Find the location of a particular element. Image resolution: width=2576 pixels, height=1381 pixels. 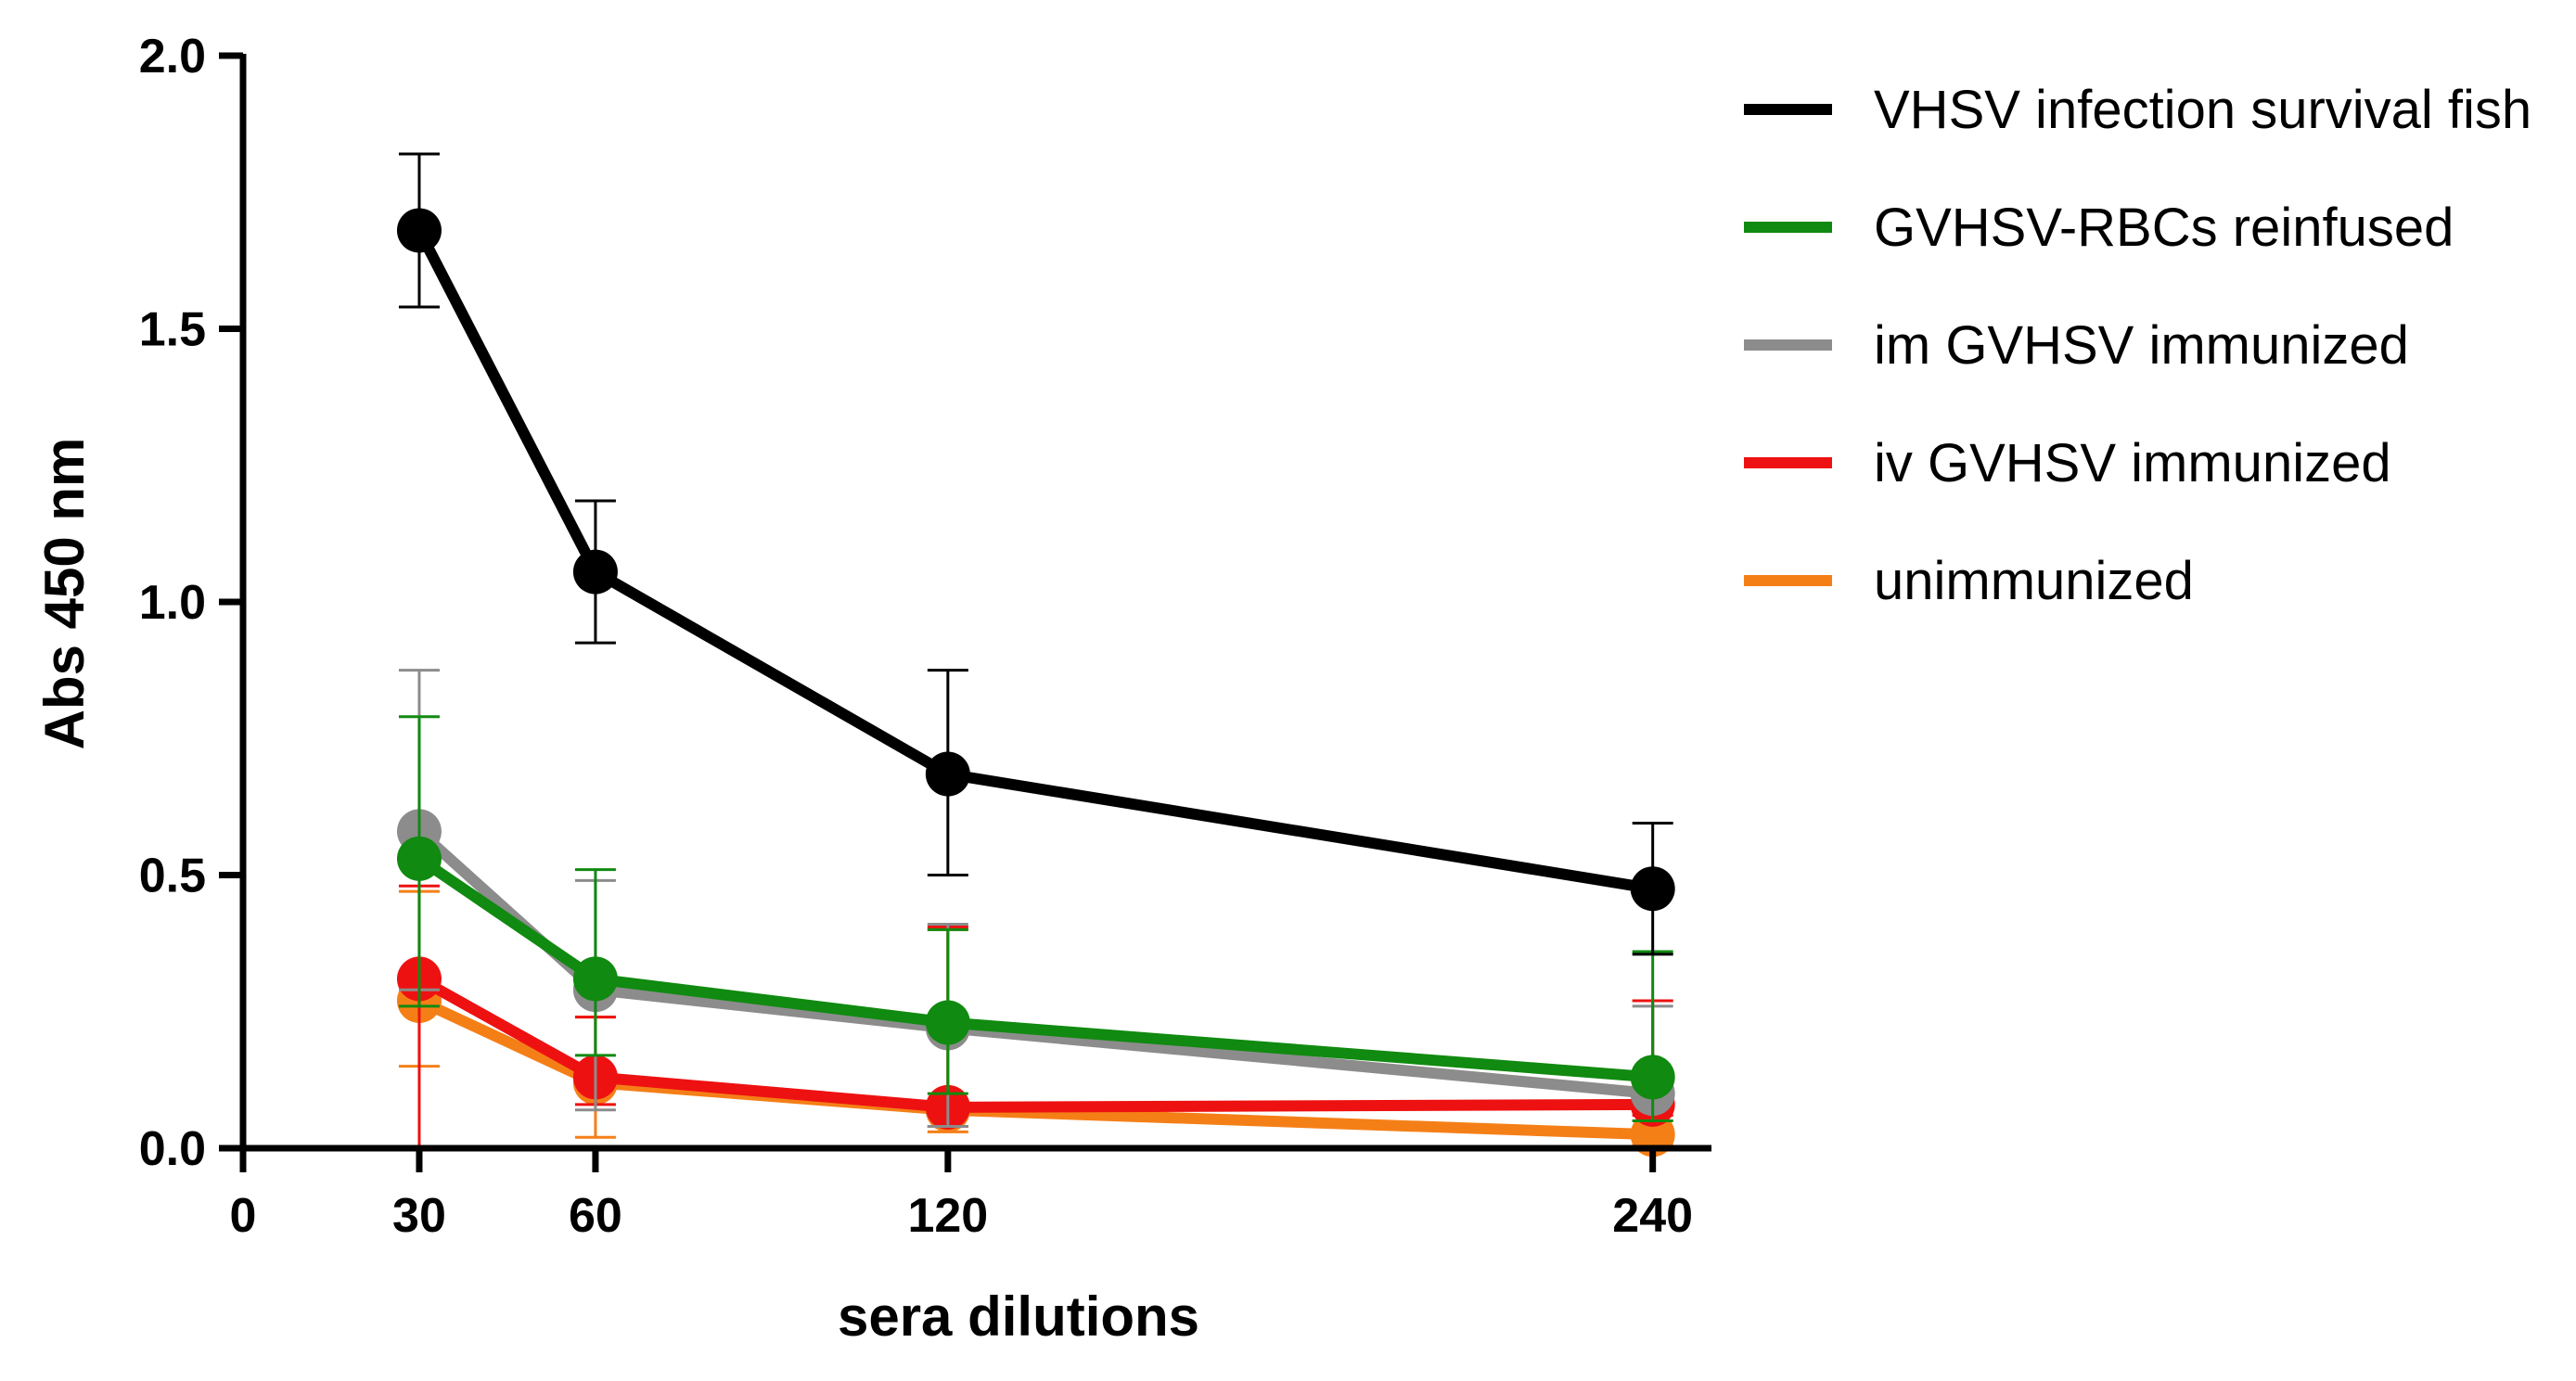

legend-label: iv GVHSV immunized is located at coordinates (2132, 463).